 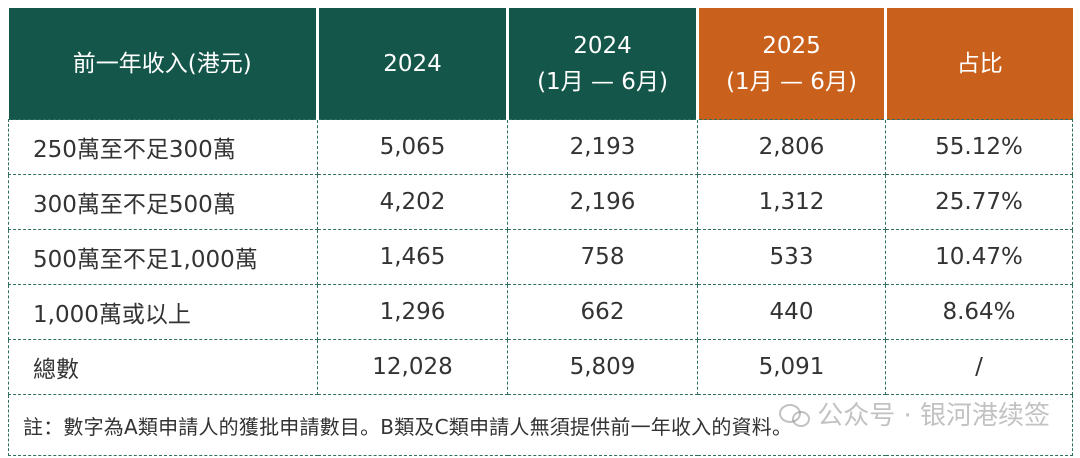 I want to click on table-row: 500萬至不足1,000萬 1,465 758 533 10.47%, so click(x=540, y=257).